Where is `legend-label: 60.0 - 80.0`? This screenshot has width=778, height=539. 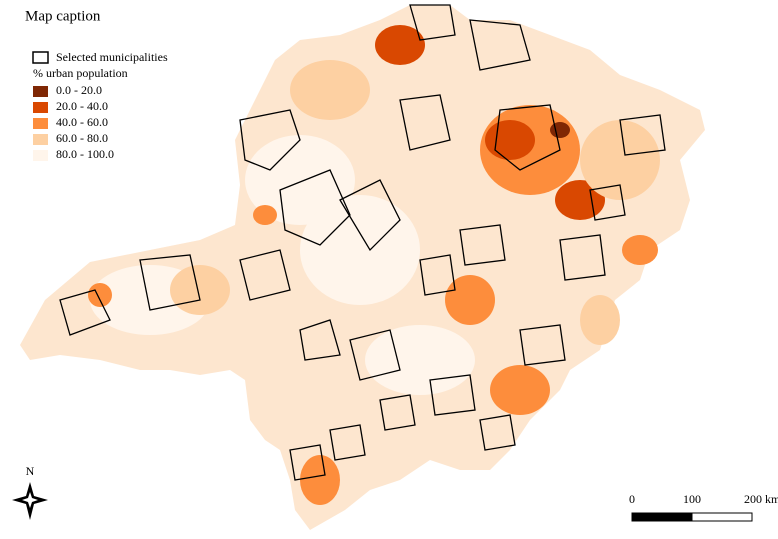
legend-label: 60.0 - 80.0 is located at coordinates (82, 138).